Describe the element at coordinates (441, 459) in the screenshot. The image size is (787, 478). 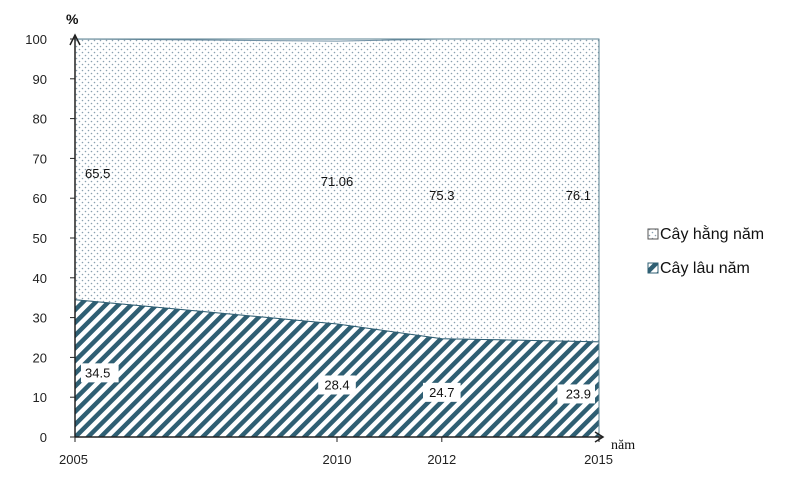
I see `x-tick-label: 2012` at that location.